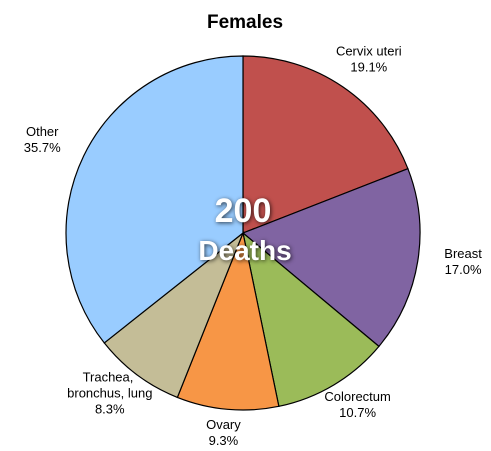 The width and height of the screenshot is (491, 451). What do you see at coordinates (110, 408) in the screenshot?
I see `slice-value-label: 8.3%` at bounding box center [110, 408].